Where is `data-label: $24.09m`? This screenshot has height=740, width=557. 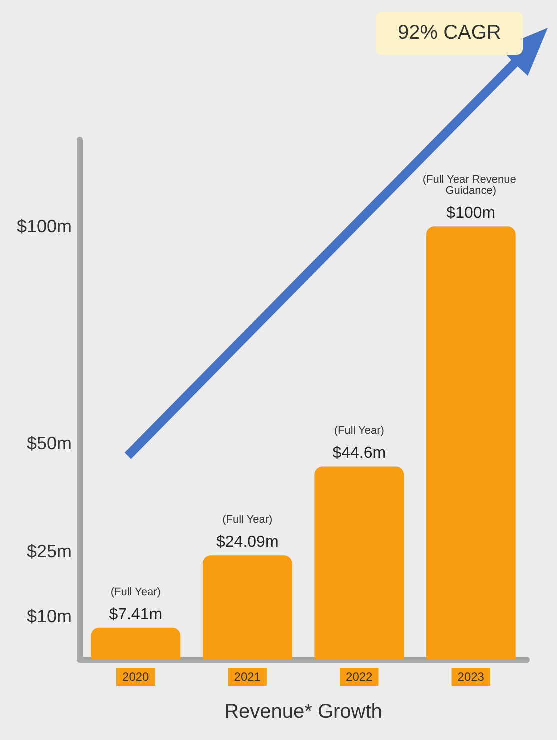 data-label: $24.09m is located at coordinates (247, 543).